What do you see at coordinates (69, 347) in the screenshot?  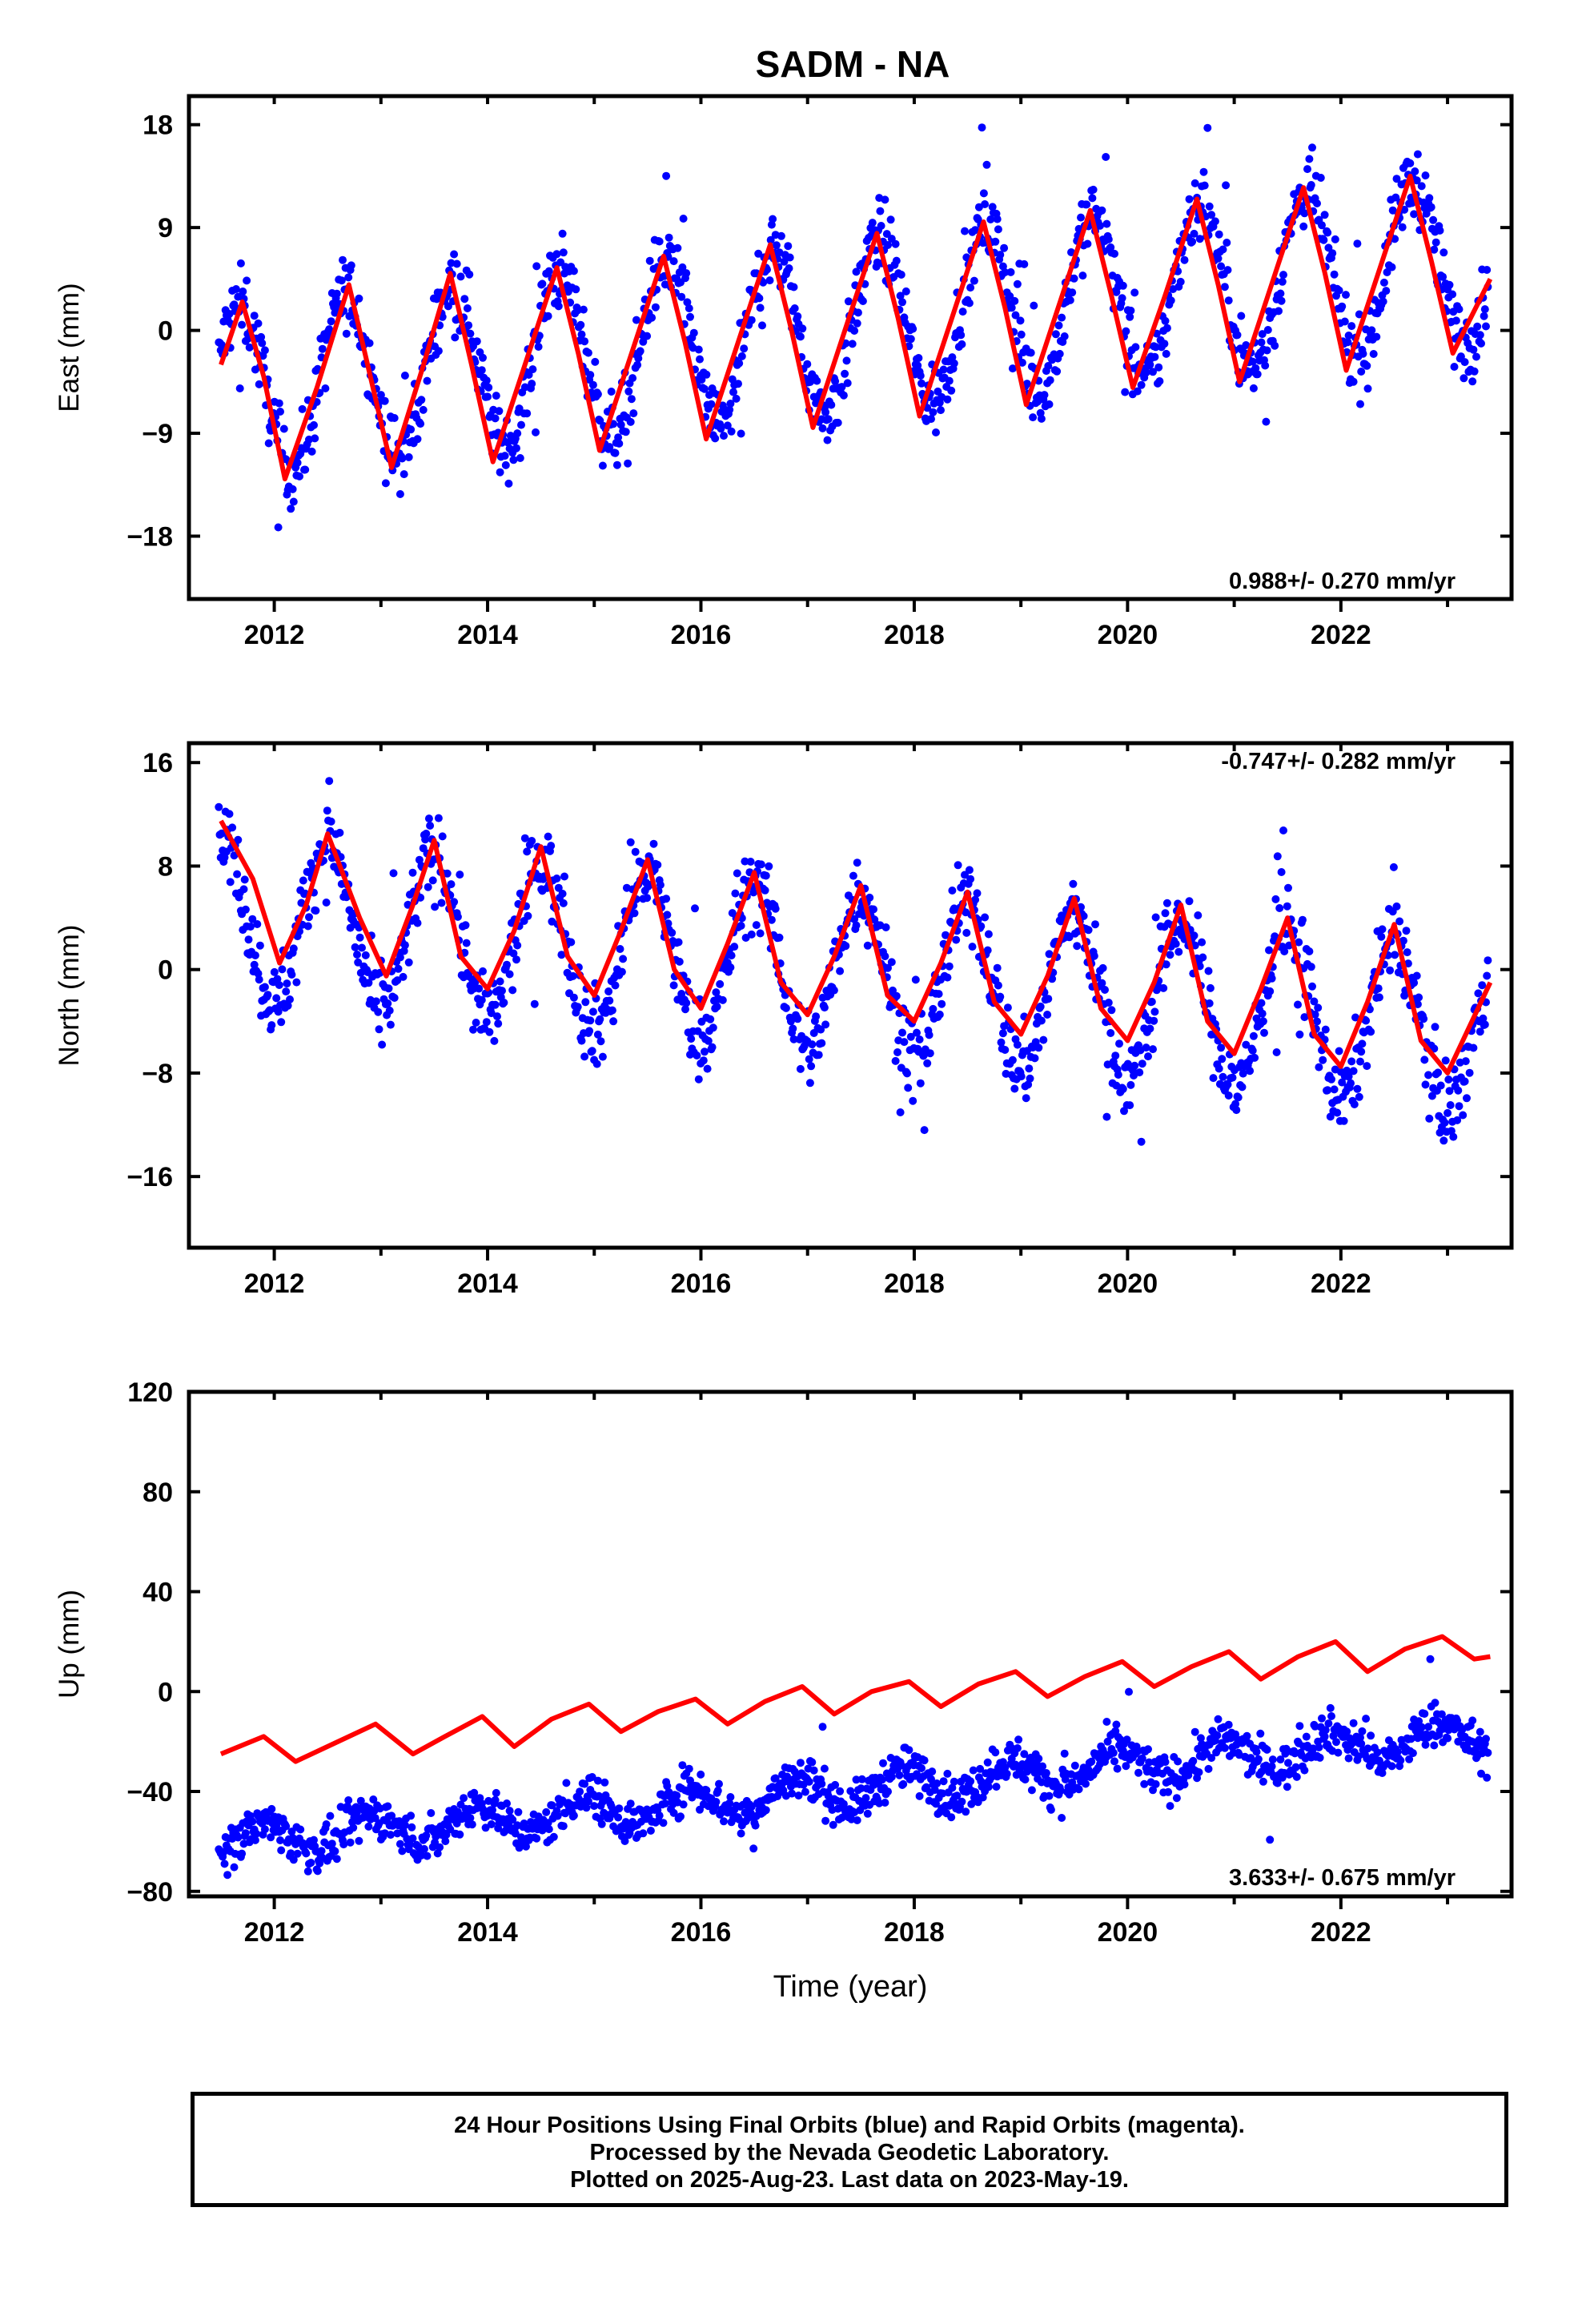 I see `east-ylabel: East (mm)` at bounding box center [69, 347].